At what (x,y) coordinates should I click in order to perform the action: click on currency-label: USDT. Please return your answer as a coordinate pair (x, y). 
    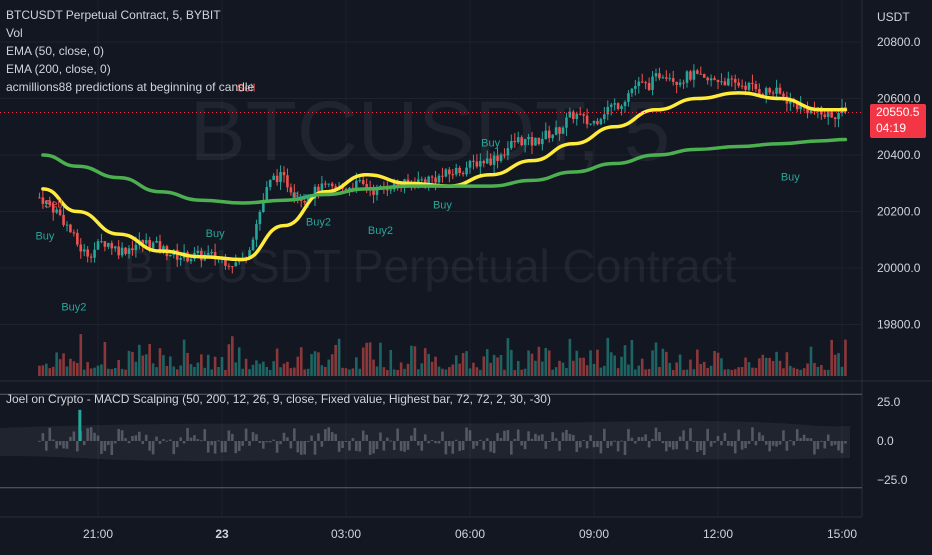
    Looking at the image, I should click on (893, 17).